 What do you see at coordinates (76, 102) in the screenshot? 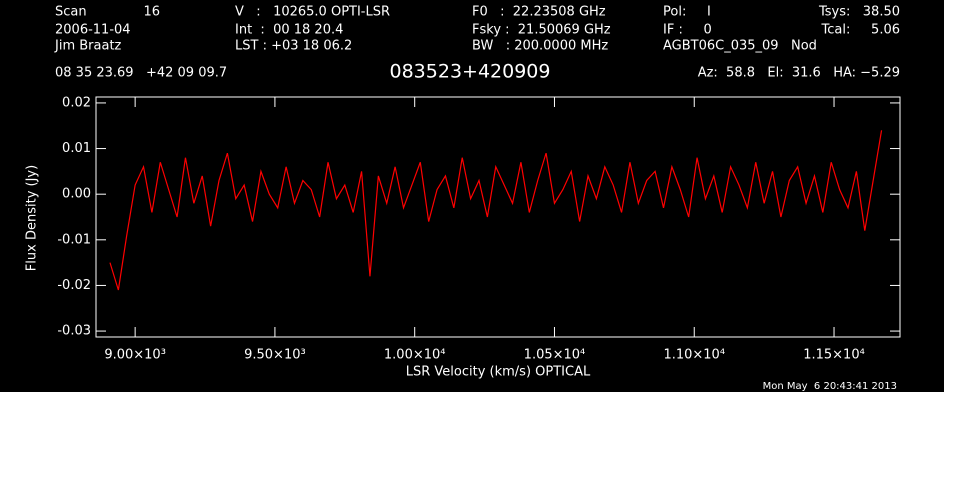
I see `y-tick-label: 0.02` at bounding box center [76, 102].